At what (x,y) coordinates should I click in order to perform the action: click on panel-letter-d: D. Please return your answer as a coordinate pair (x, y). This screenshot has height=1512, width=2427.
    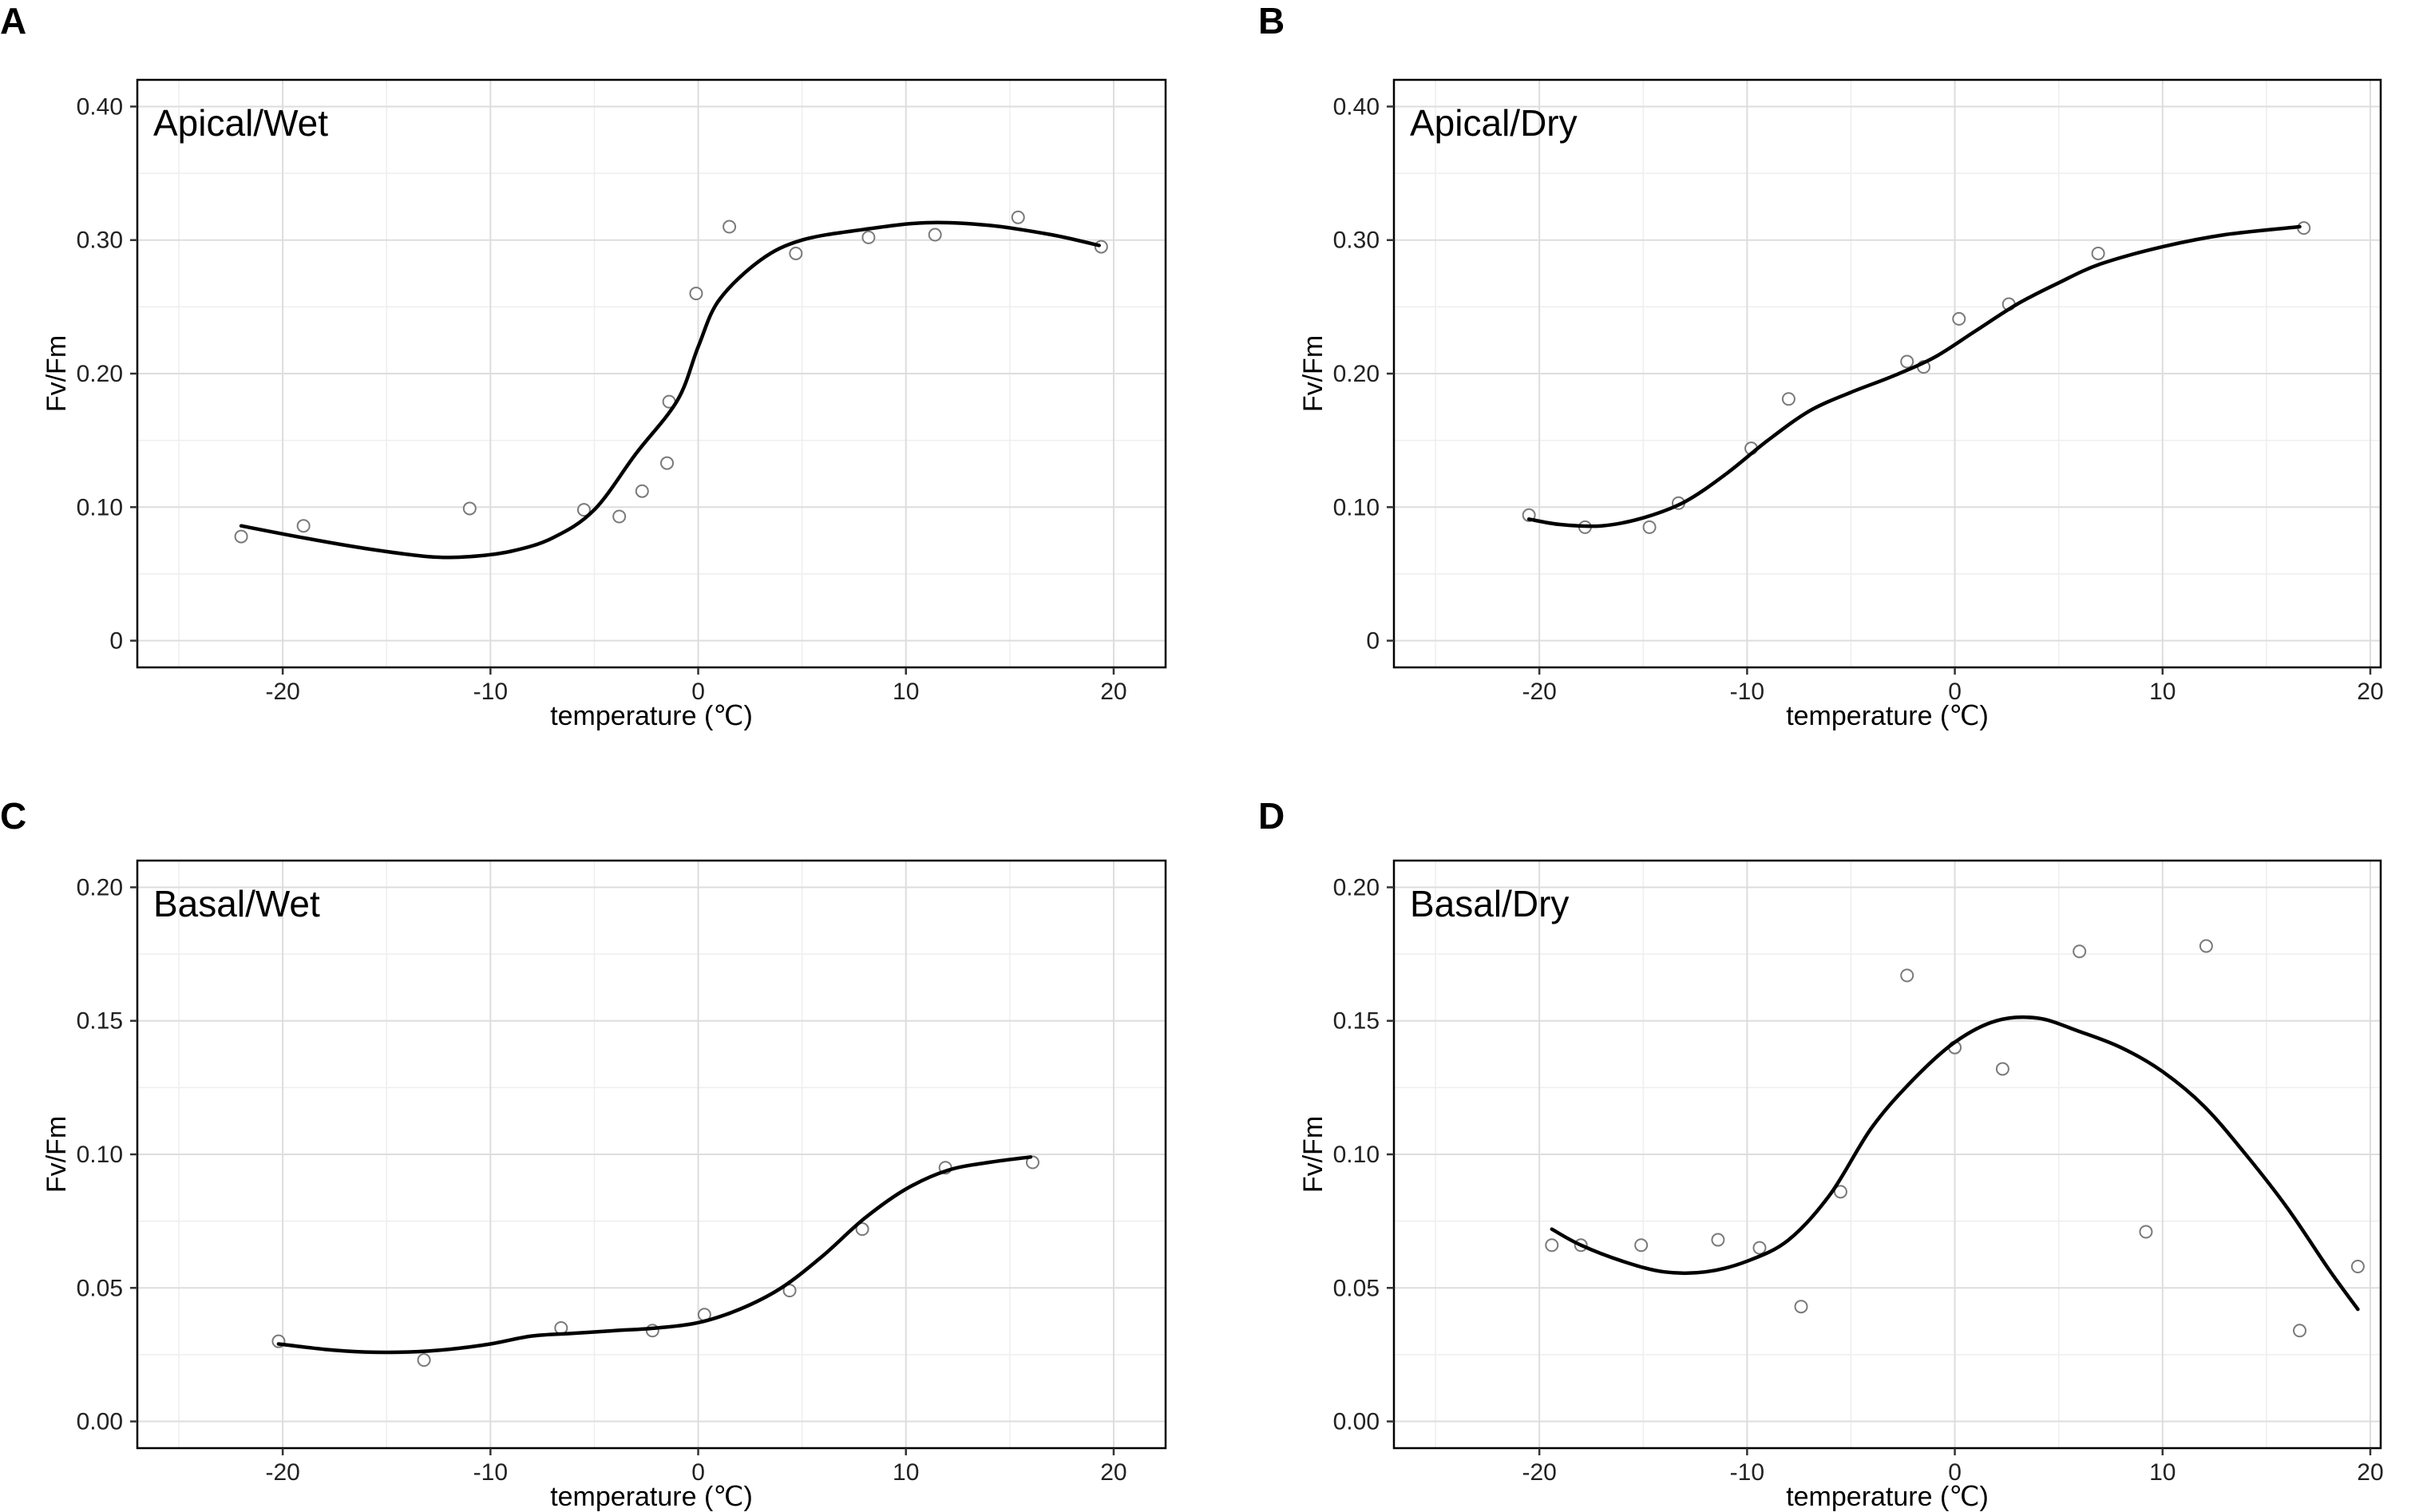
    Looking at the image, I should click on (1271, 816).